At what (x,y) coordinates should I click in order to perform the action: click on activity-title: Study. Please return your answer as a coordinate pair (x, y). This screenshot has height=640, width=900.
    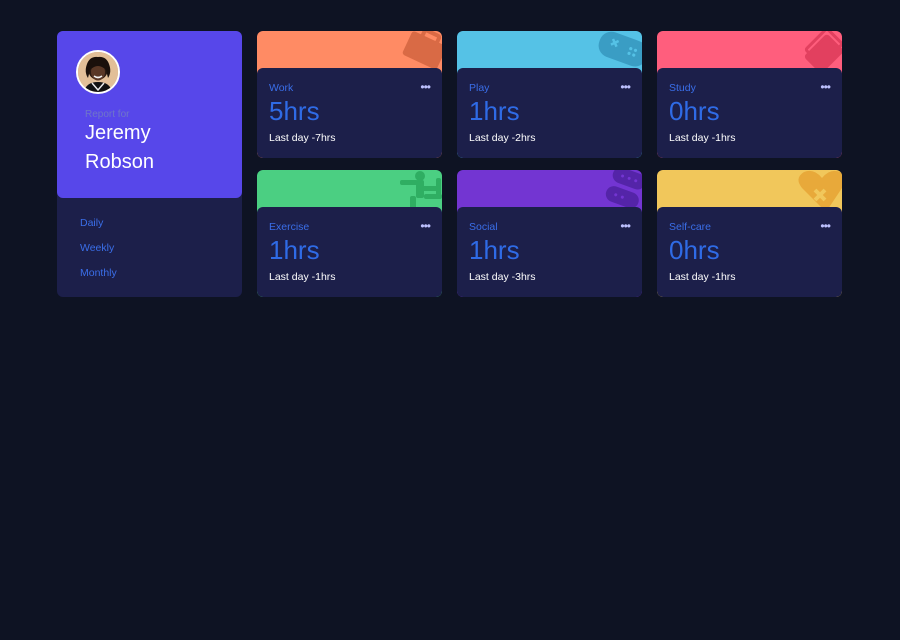
    Looking at the image, I should click on (682, 88).